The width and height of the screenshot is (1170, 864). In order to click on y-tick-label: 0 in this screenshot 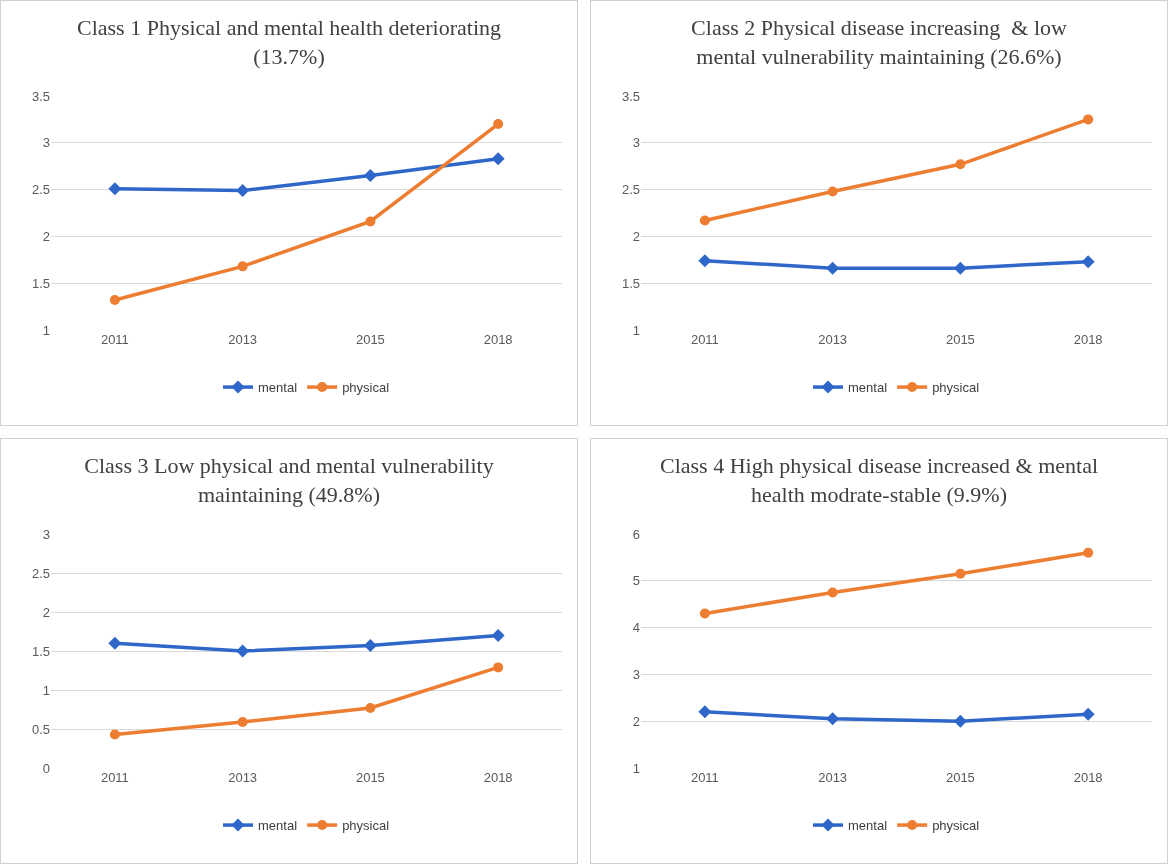, I will do `click(46, 768)`.